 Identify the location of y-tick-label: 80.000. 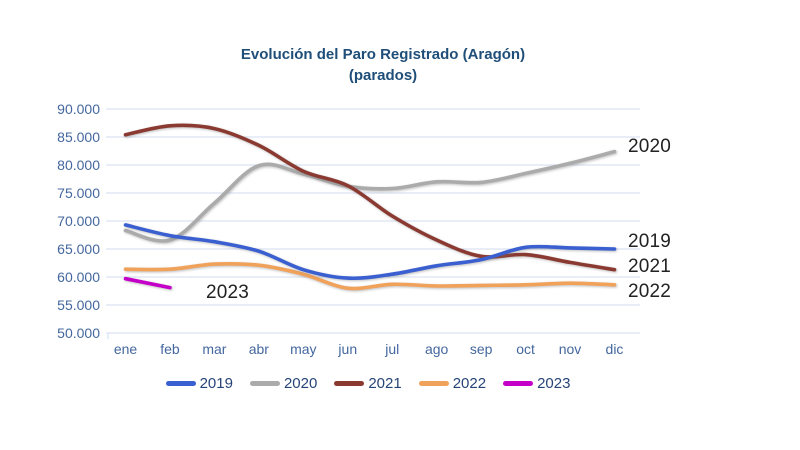
(78, 165).